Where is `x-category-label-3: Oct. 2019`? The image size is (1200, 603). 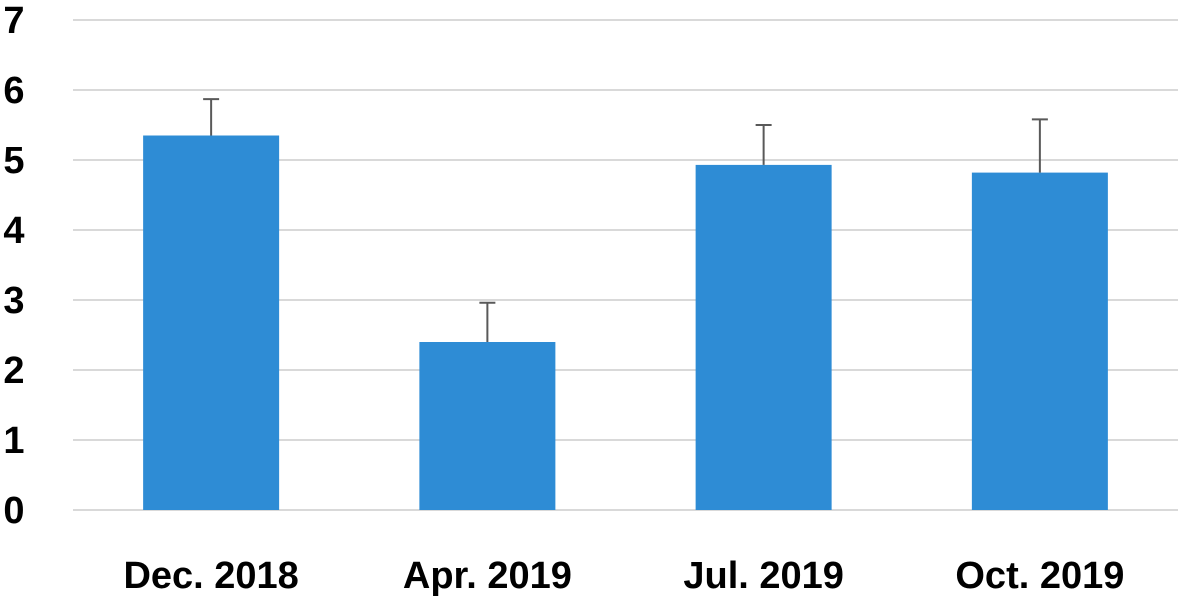
x-category-label-3: Oct. 2019 is located at coordinates (1039, 576).